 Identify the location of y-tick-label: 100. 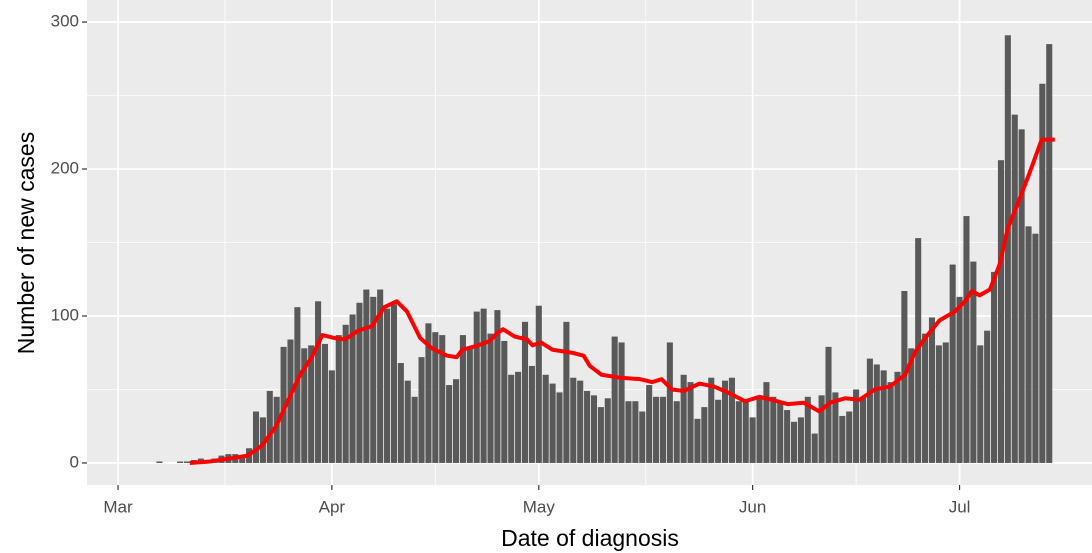
(65, 314).